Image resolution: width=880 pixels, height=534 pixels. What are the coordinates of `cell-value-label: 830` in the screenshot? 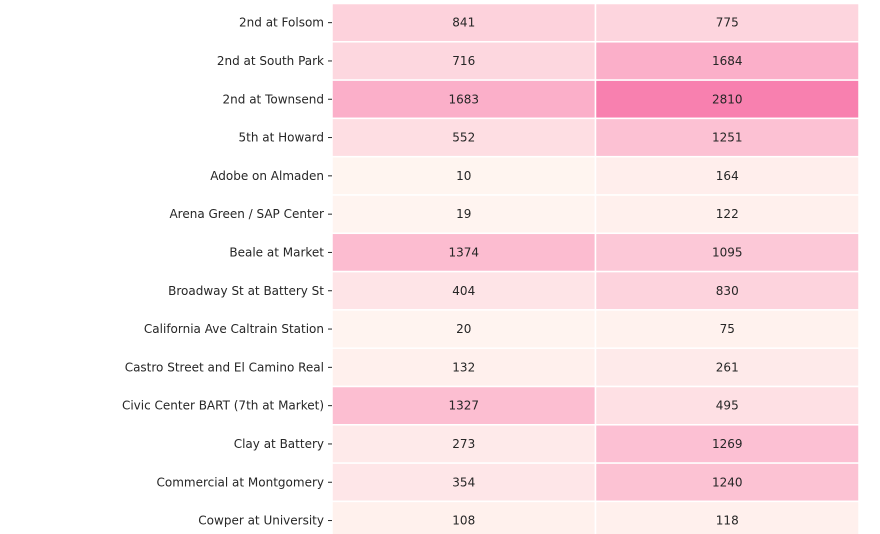 It's located at (727, 291).